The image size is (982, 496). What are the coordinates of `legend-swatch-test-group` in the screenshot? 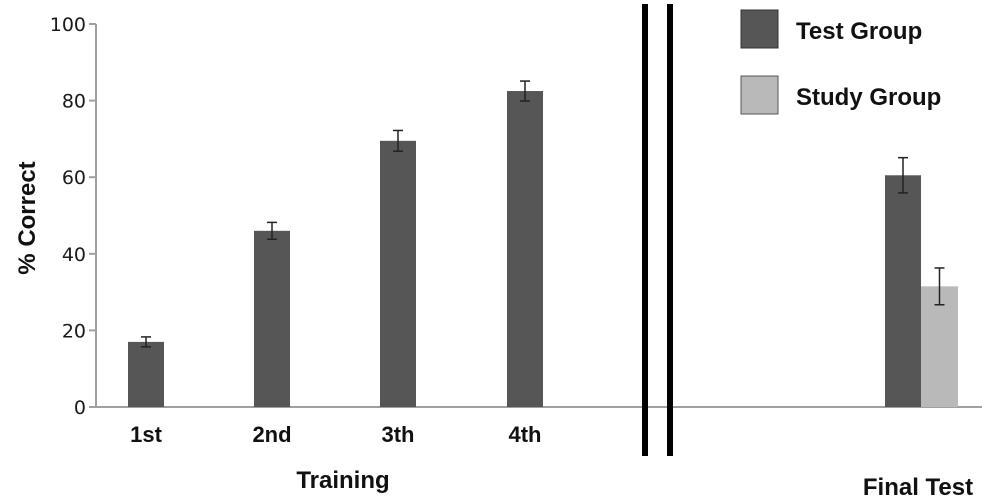 It's located at (759, 29).